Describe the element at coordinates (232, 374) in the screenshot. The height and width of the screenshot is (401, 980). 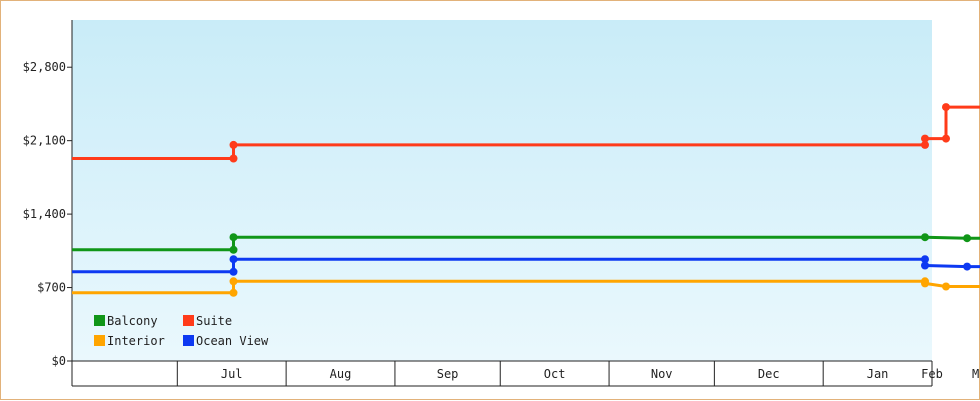
I see `x-tick-label-0: Jul` at that location.